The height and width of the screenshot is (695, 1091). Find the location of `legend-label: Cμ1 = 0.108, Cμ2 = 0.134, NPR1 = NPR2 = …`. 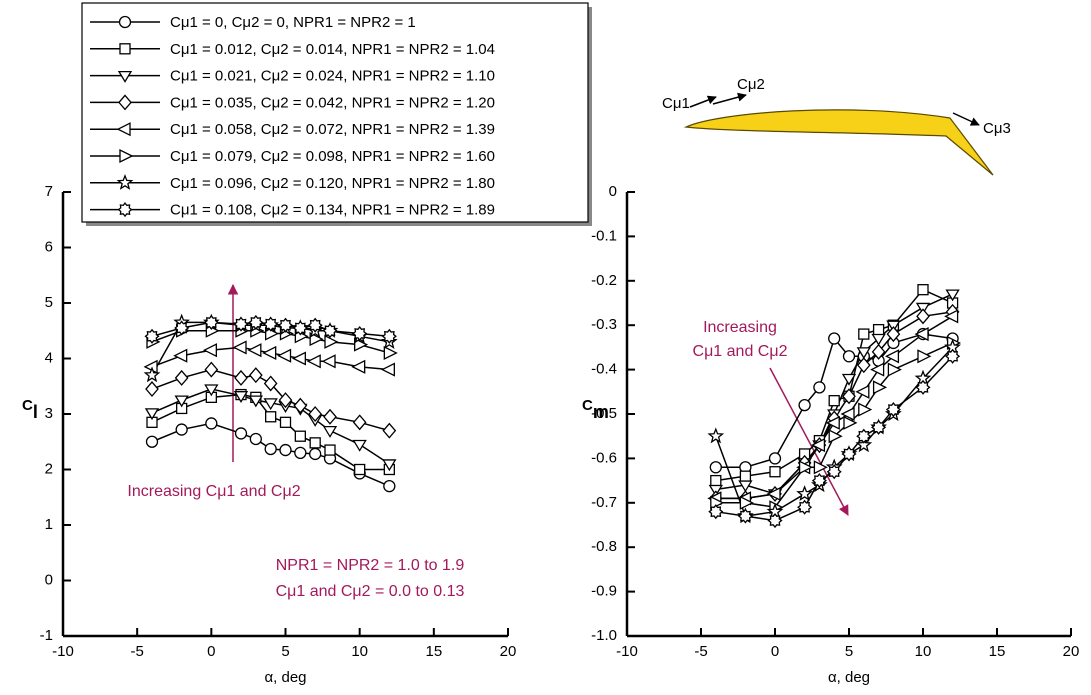

legend-label: Cμ1 = 0.108, Cμ2 = 0.134, NPR1 = NPR2 = … is located at coordinates (332, 210).